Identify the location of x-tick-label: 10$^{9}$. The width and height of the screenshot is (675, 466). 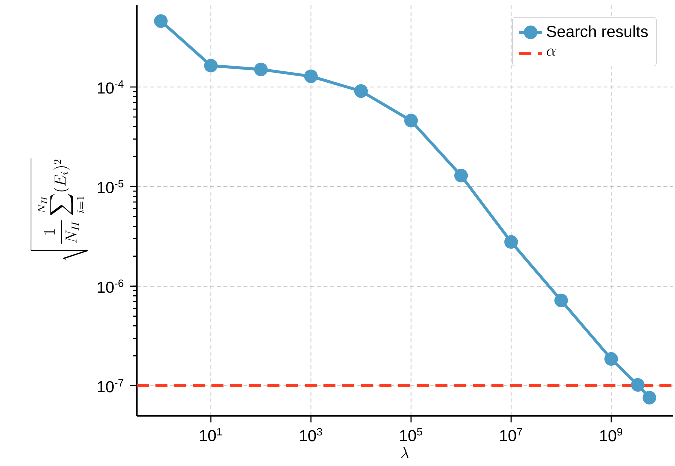
(611, 435).